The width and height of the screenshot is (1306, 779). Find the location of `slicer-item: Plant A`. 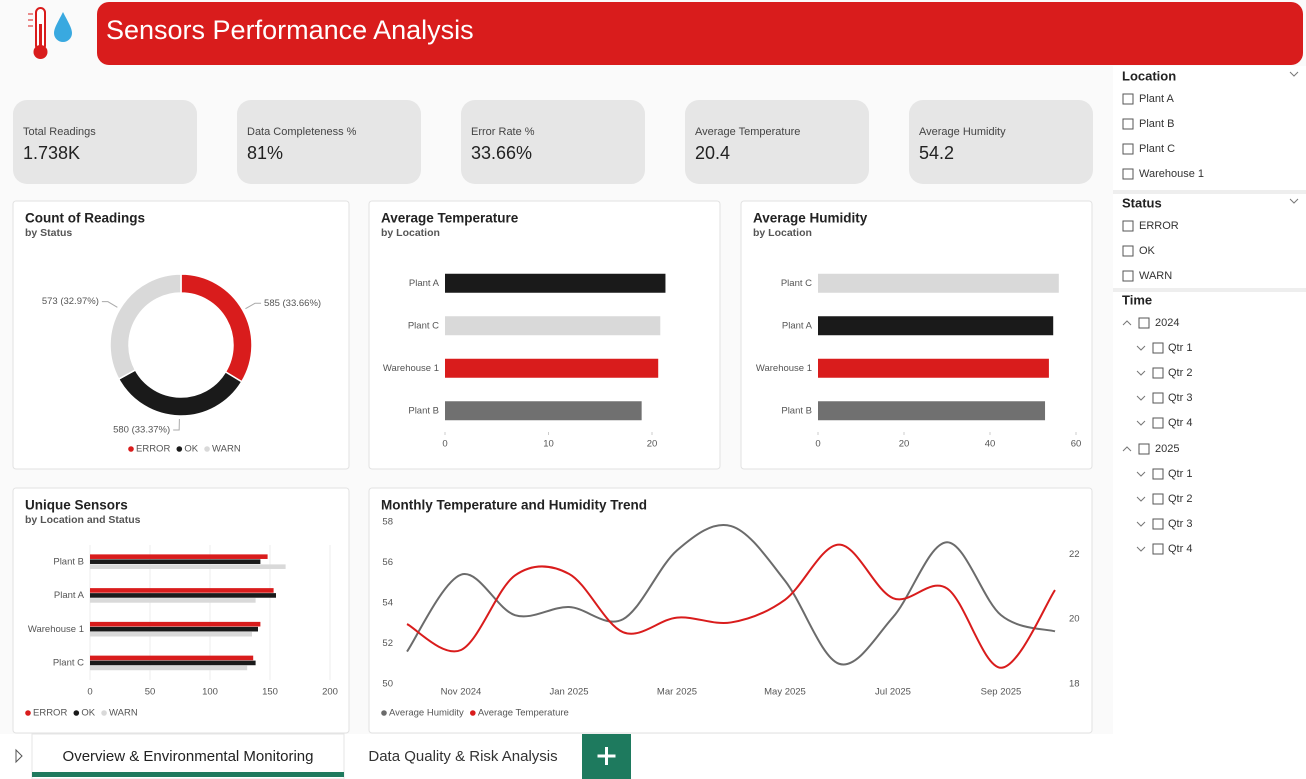

slicer-item: Plant A is located at coordinates (1157, 99).